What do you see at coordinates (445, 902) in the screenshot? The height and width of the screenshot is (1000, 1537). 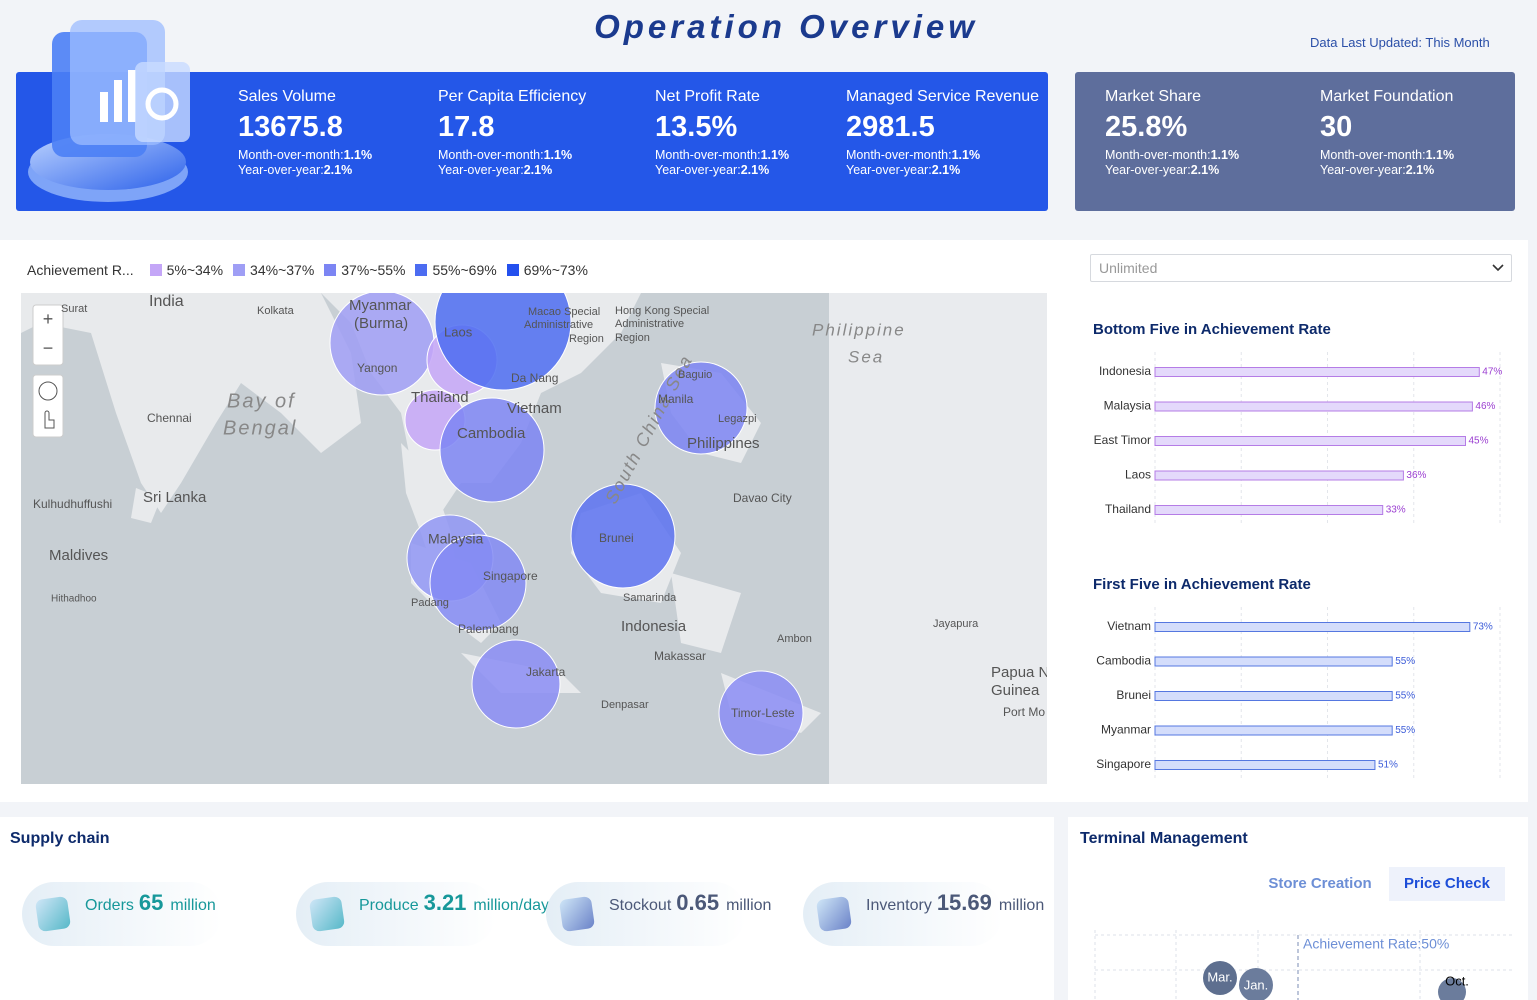 I see `supply-value: 3.21` at bounding box center [445, 902].